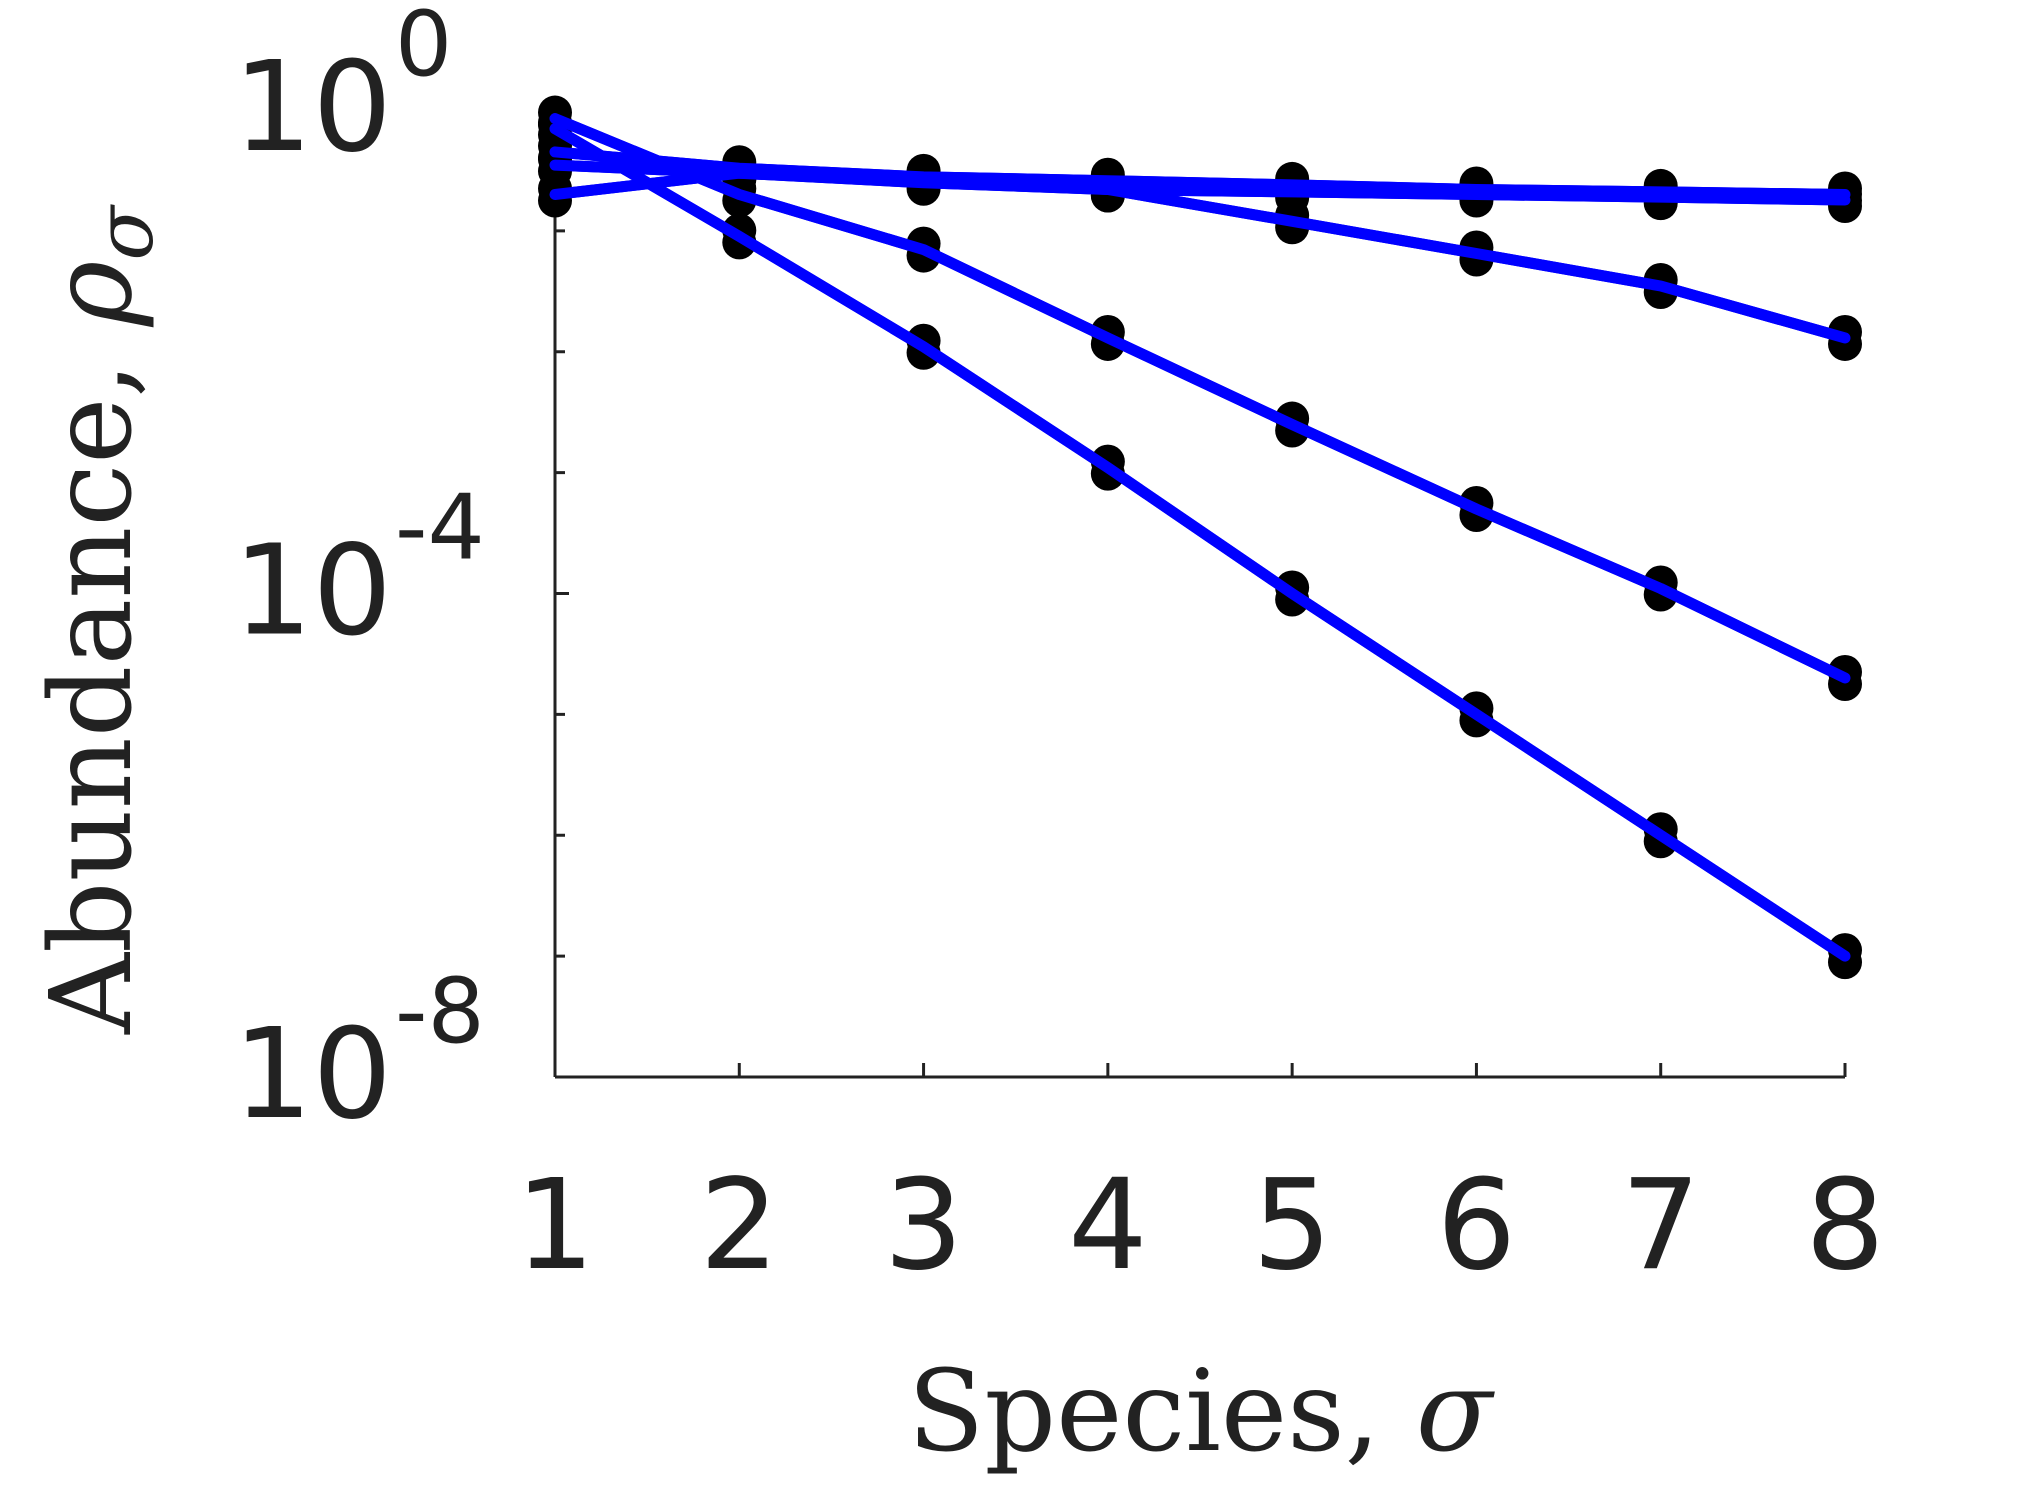 The width and height of the screenshot is (2025, 1500). What do you see at coordinates (1292, 1225) in the screenshot?
I see `x-tick-label: 5` at bounding box center [1292, 1225].